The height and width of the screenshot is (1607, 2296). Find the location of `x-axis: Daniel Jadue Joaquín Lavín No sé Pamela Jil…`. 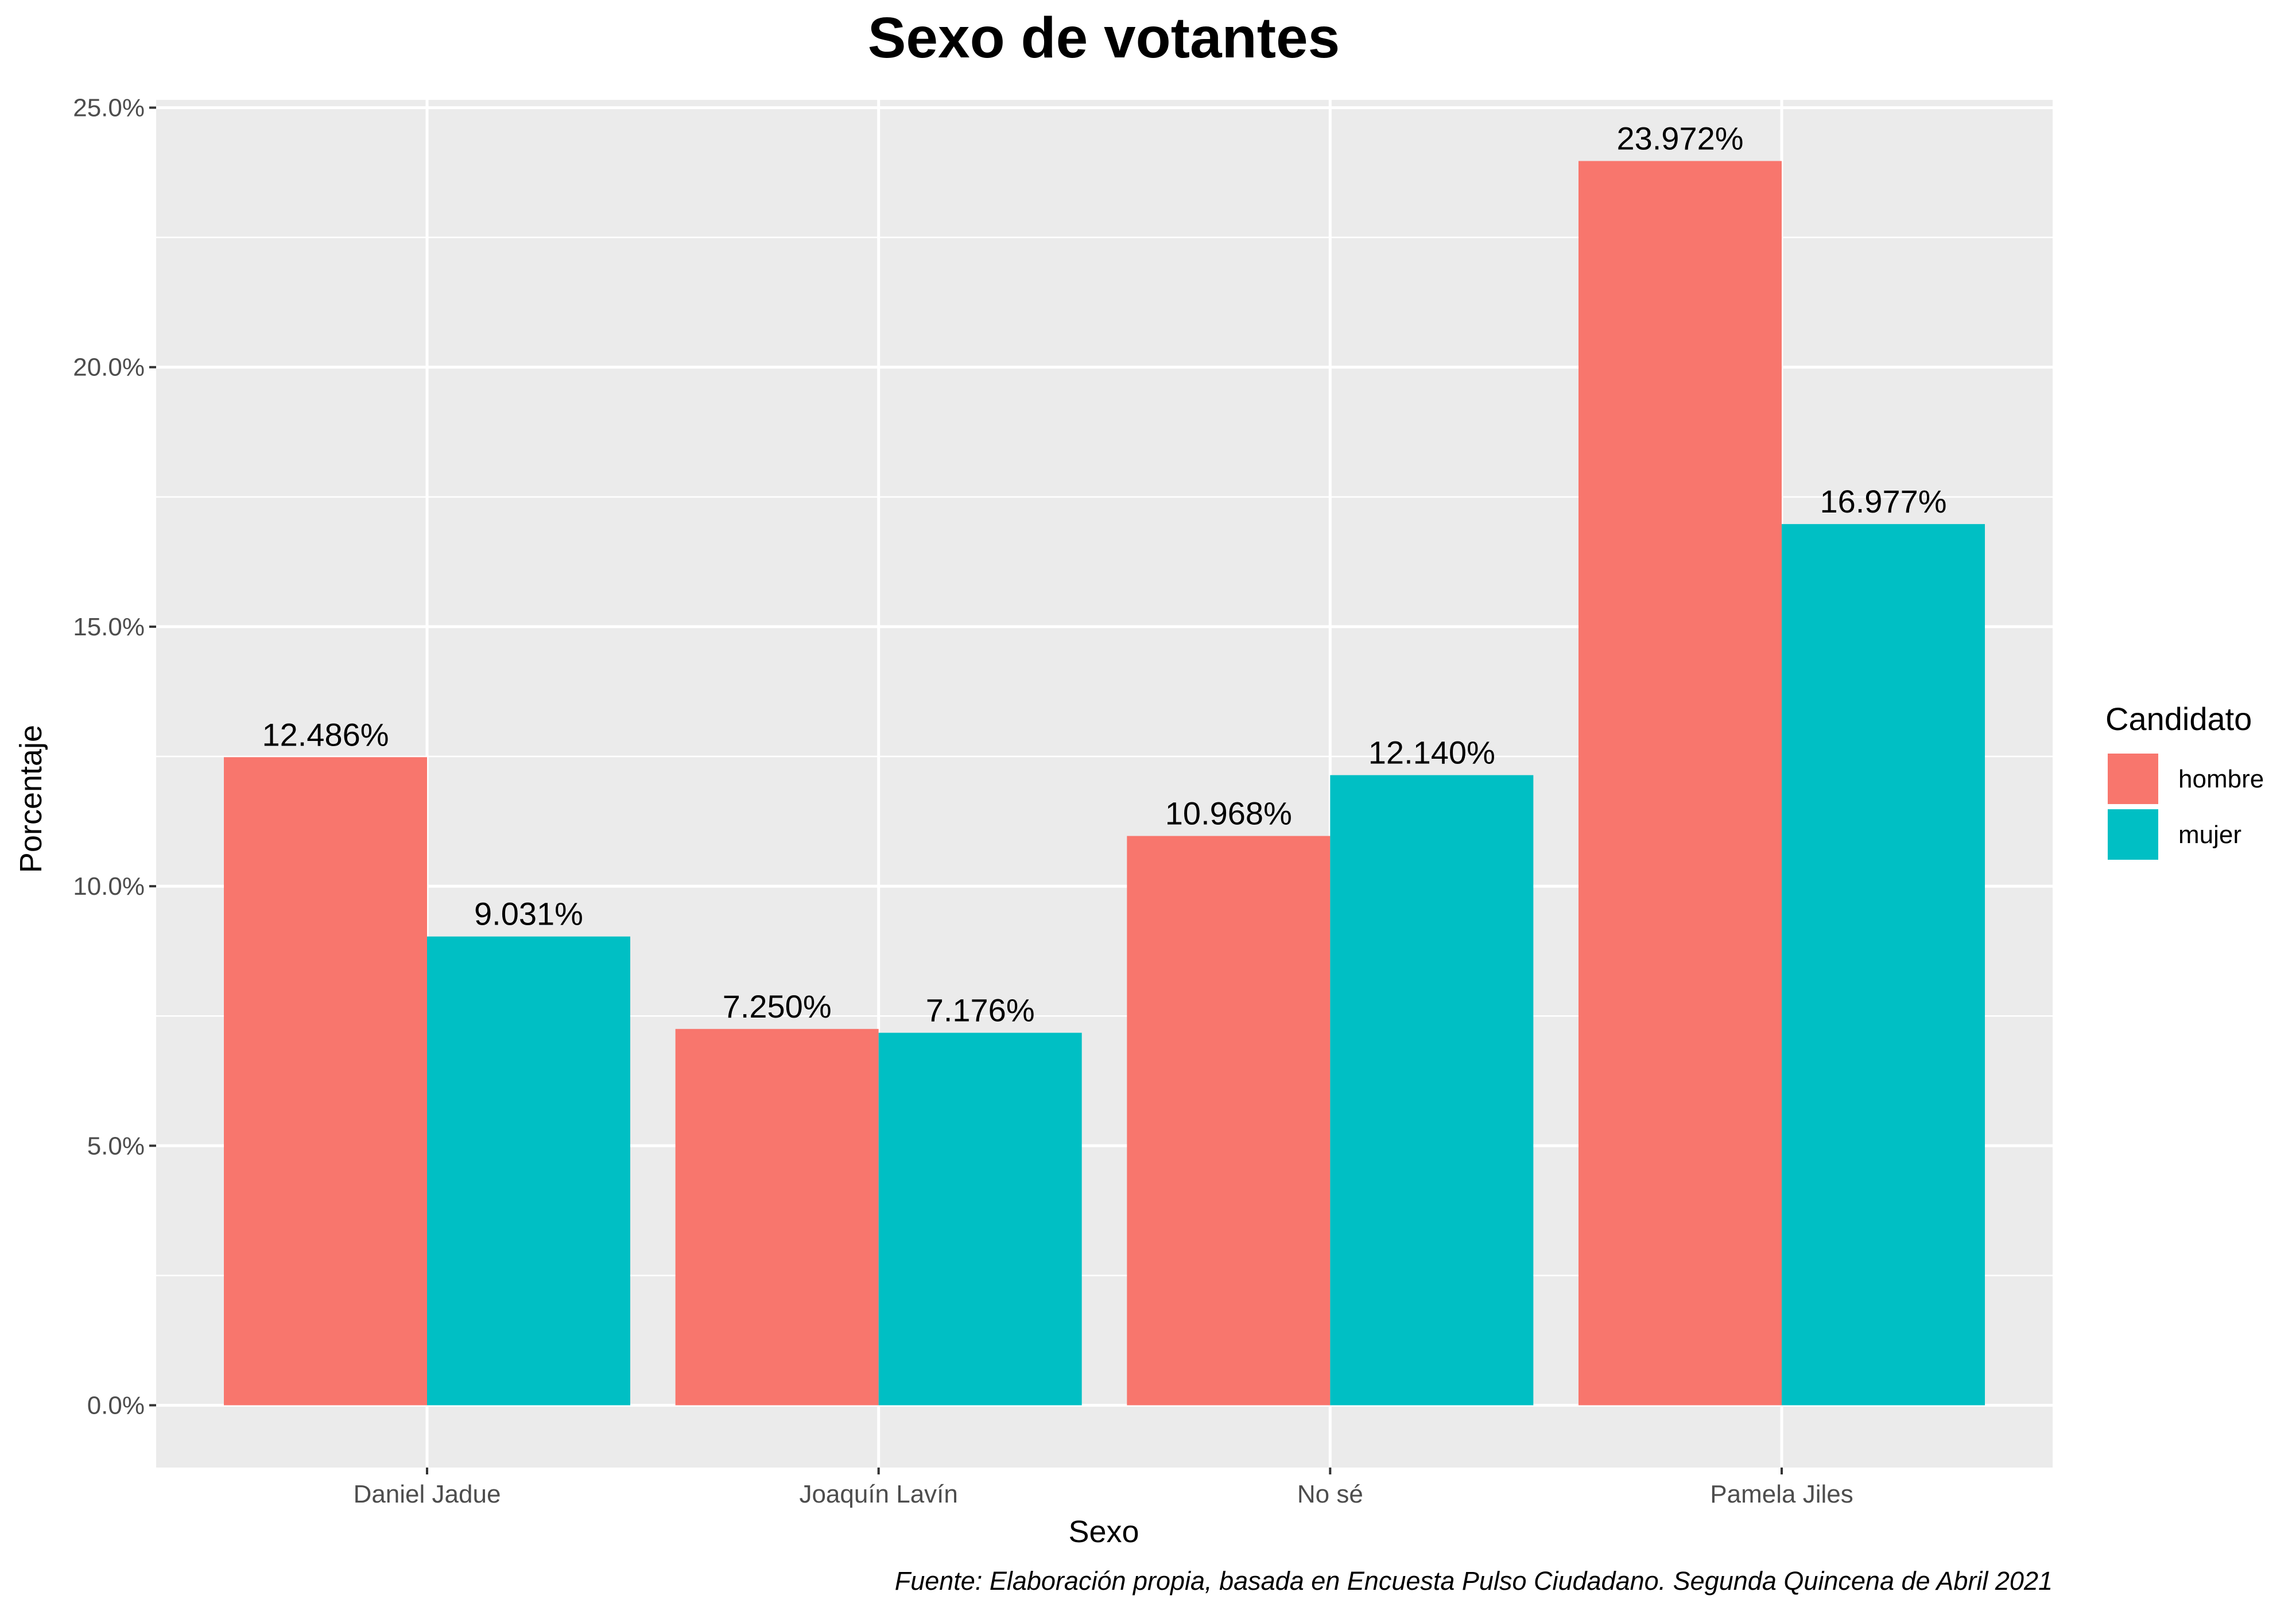

x-axis: Daniel Jadue Joaquín Lavín No sé Pamela Jil… is located at coordinates (1103, 1488).